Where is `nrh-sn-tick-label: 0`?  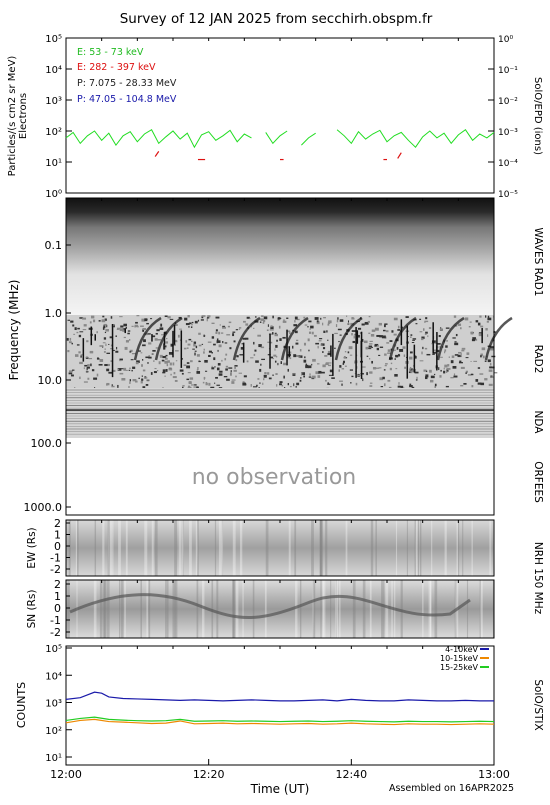
nrh-sn-tick-label: 0 is located at coordinates (57, 608).